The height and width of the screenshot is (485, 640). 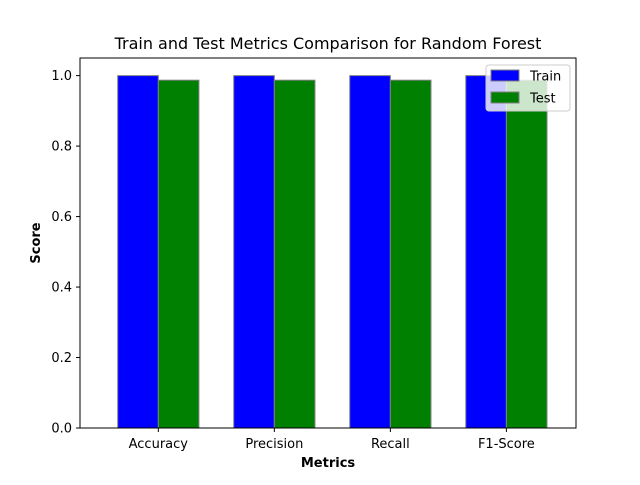 What do you see at coordinates (506, 444) in the screenshot?
I see `x-tick-label-f1-score: F1-Score` at bounding box center [506, 444].